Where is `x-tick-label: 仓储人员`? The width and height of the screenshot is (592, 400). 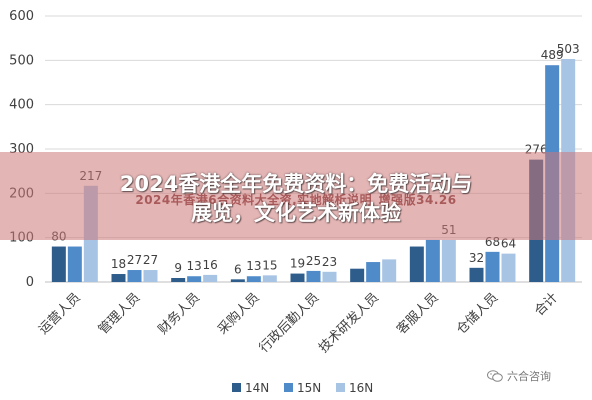 x-tick-label: 仓储人员 is located at coordinates (477, 313).